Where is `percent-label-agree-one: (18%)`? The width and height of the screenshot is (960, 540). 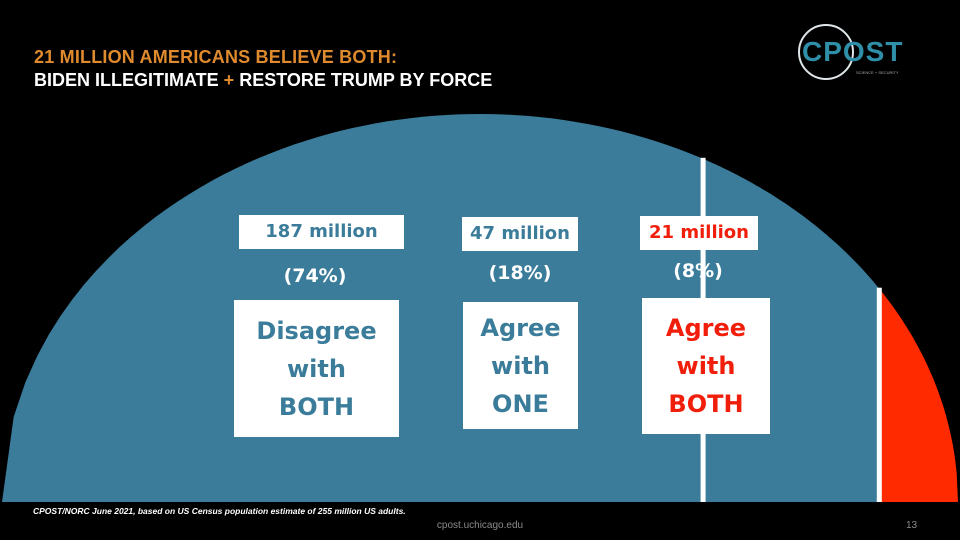 percent-label-agree-one: (18%) is located at coordinates (520, 273).